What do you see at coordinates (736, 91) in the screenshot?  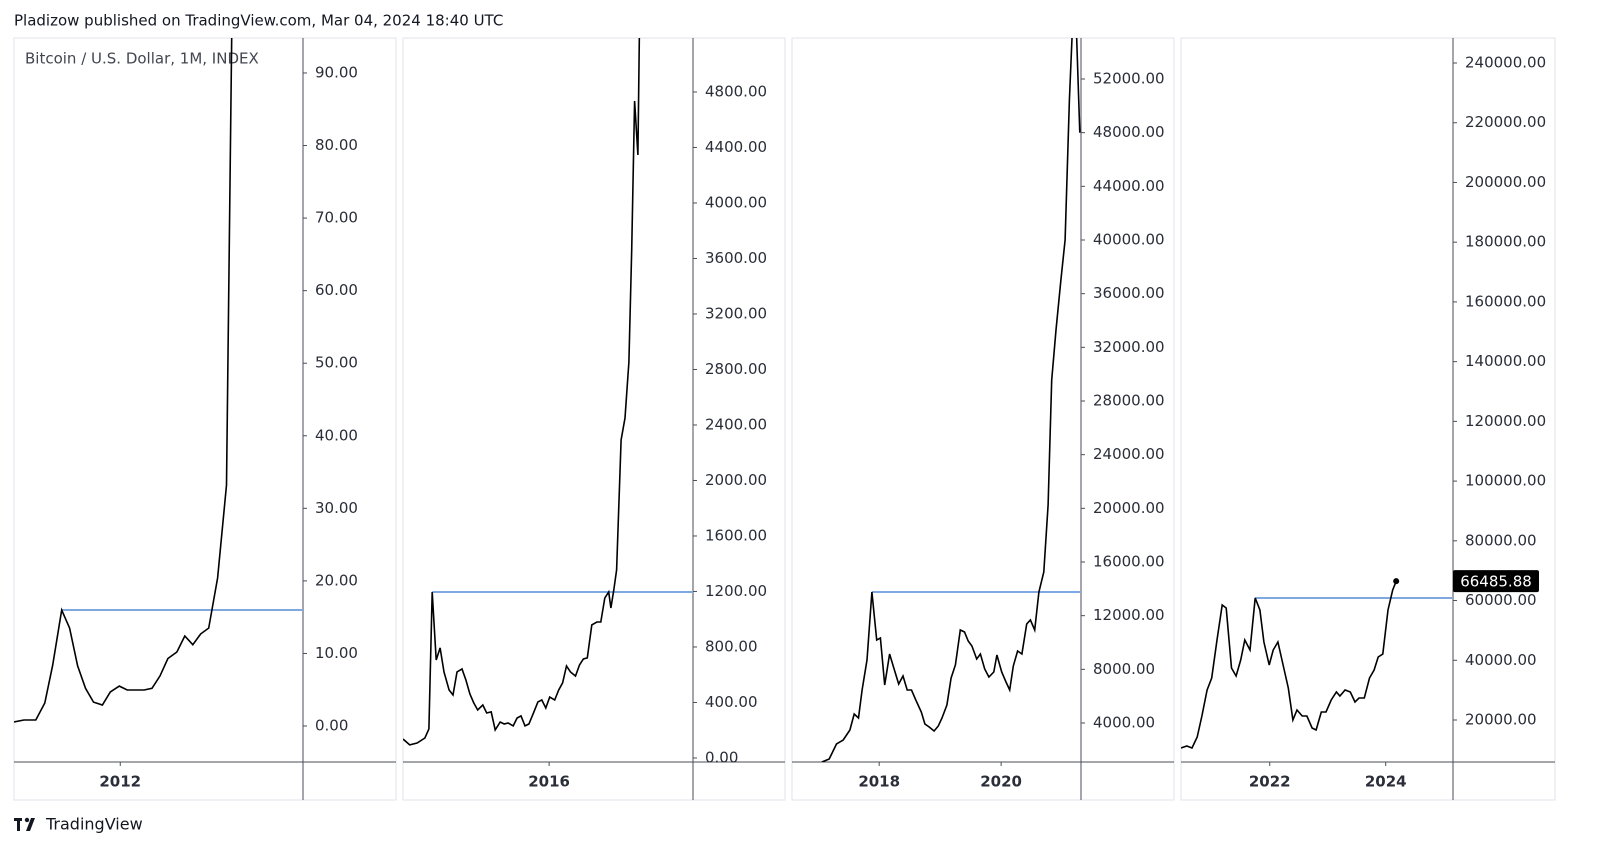 I see `y-tick-label: 4800.00` at bounding box center [736, 91].